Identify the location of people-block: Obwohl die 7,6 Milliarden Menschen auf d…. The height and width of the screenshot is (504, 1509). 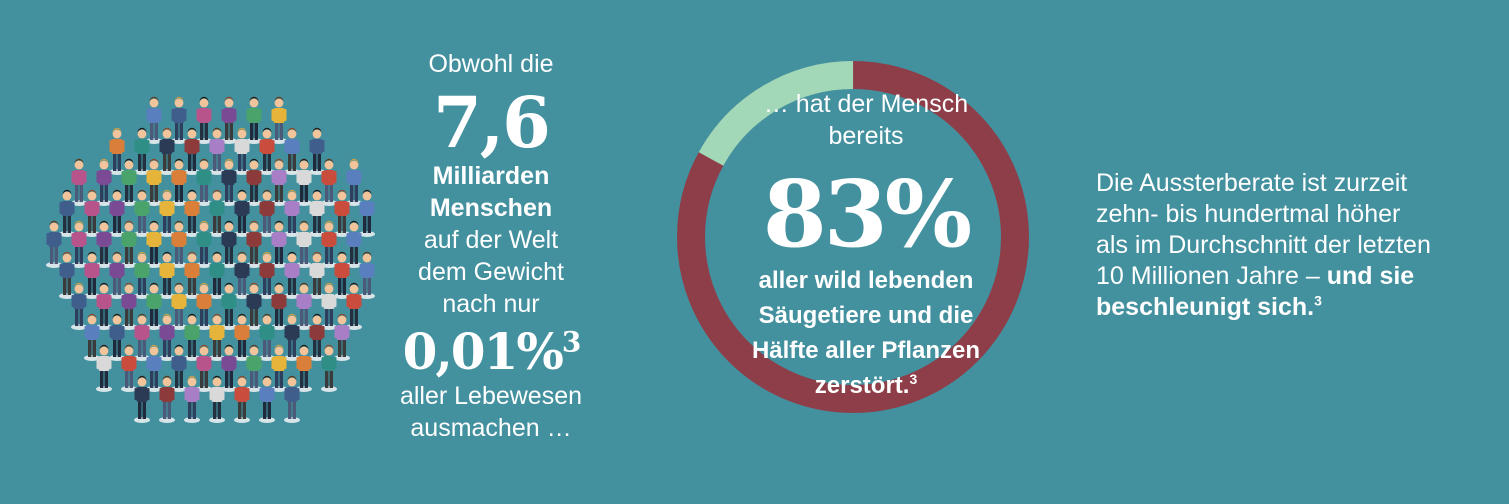
(491, 244).